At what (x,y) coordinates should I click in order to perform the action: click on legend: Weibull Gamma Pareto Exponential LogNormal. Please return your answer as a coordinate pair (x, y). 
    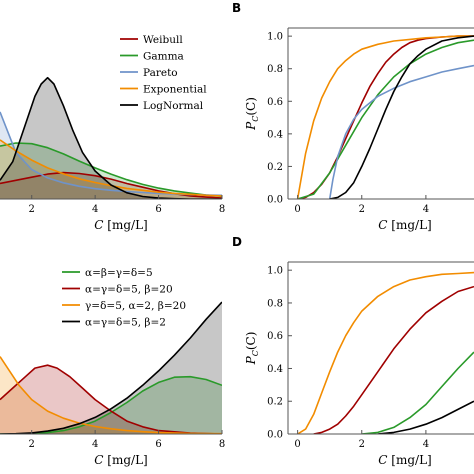
    Looking at the image, I should click on (163, 73).